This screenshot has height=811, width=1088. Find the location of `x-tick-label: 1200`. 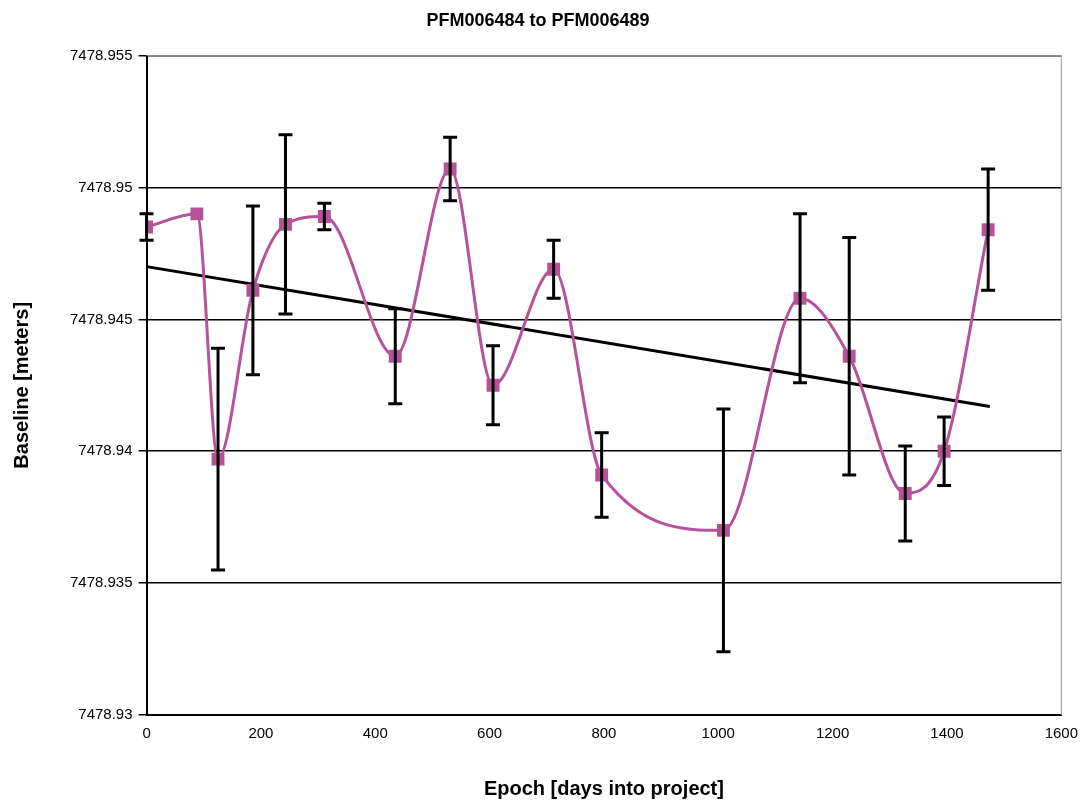

x-tick-label: 1200 is located at coordinates (832, 733).